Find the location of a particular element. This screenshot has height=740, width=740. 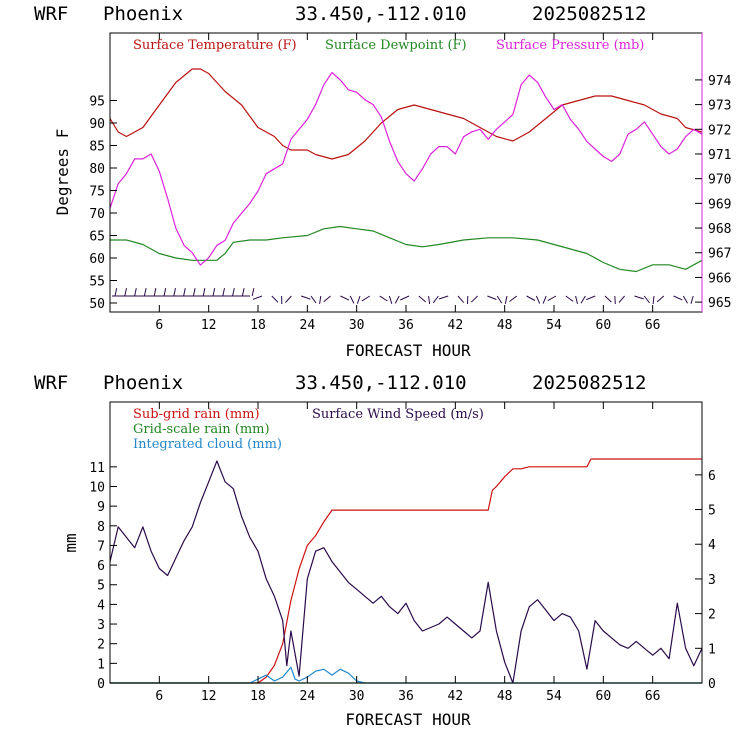

chart1-coords: 33.450,-112.010 is located at coordinates (381, 14).